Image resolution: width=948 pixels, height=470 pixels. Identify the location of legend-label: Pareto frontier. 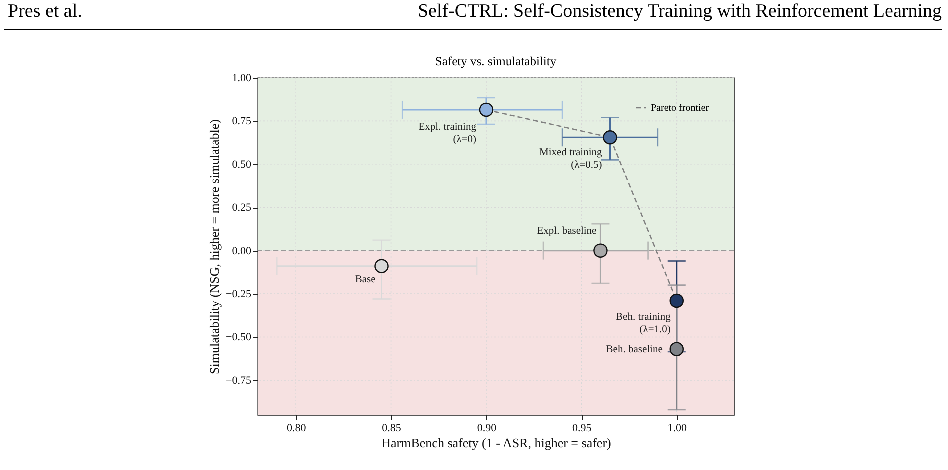
(680, 108).